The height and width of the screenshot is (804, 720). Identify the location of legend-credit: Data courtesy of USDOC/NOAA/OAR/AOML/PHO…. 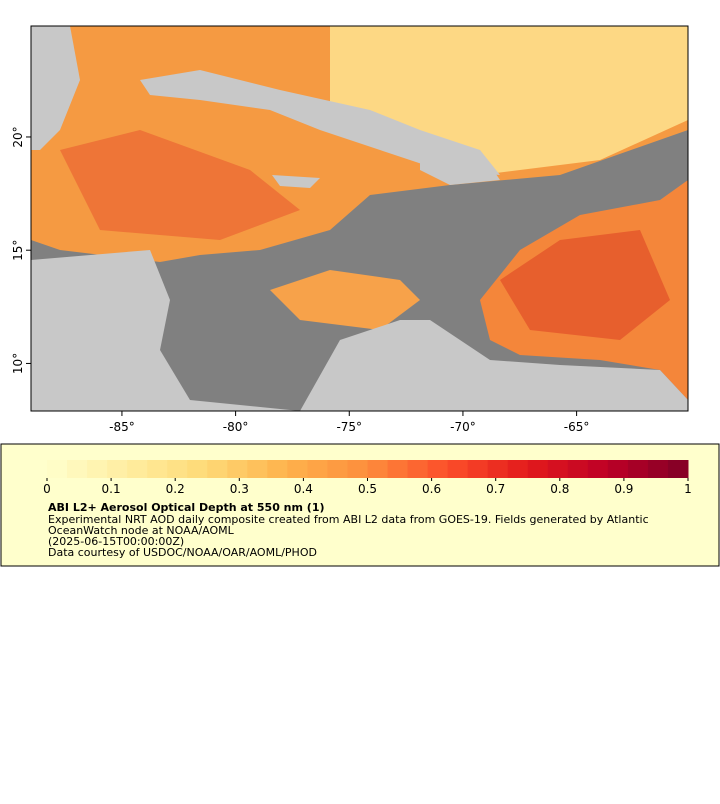
(182, 552).